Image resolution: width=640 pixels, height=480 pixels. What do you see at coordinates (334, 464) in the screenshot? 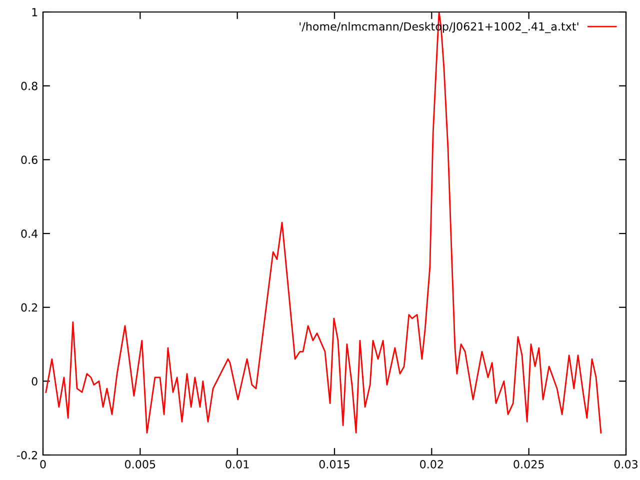
I see `x-tick-label: 0.015` at bounding box center [334, 464].